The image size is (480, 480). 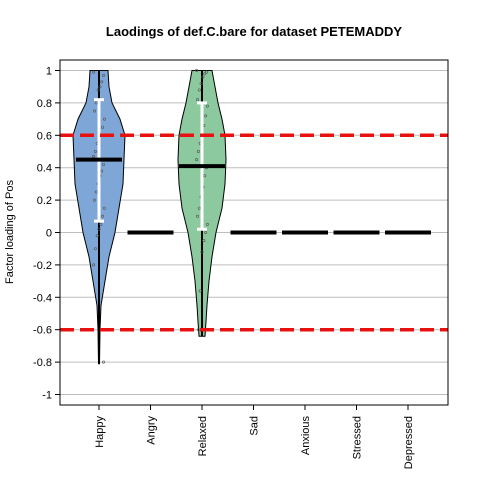 I want to click on y-tick-label: 0.6, so click(x=44, y=136).